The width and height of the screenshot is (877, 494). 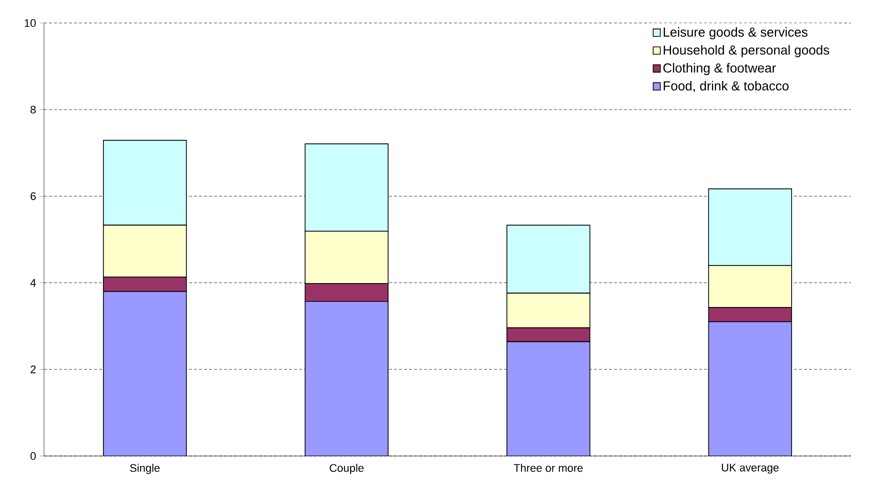 I want to click on x-tick-label: Three or more, so click(x=548, y=468).